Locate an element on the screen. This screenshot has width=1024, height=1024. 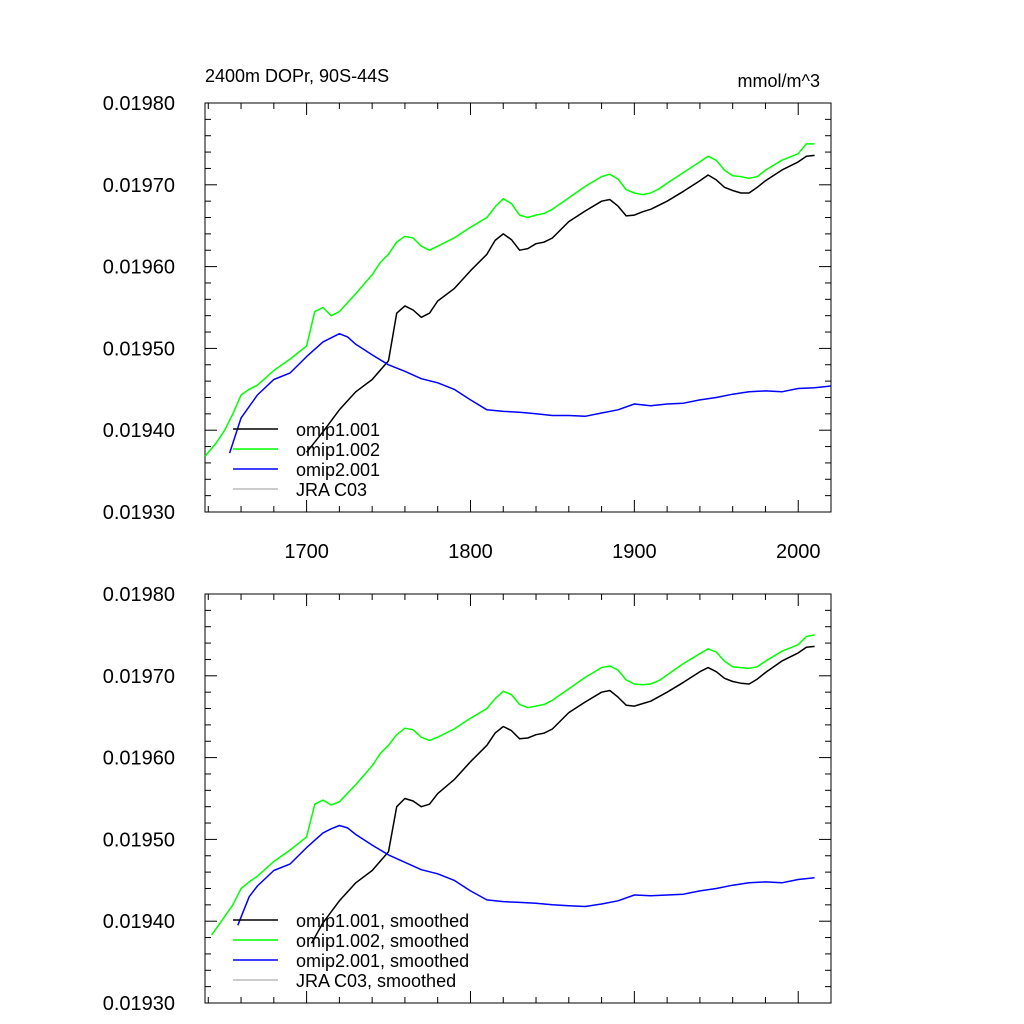
x-tick-label: 1900 is located at coordinates (634, 552).